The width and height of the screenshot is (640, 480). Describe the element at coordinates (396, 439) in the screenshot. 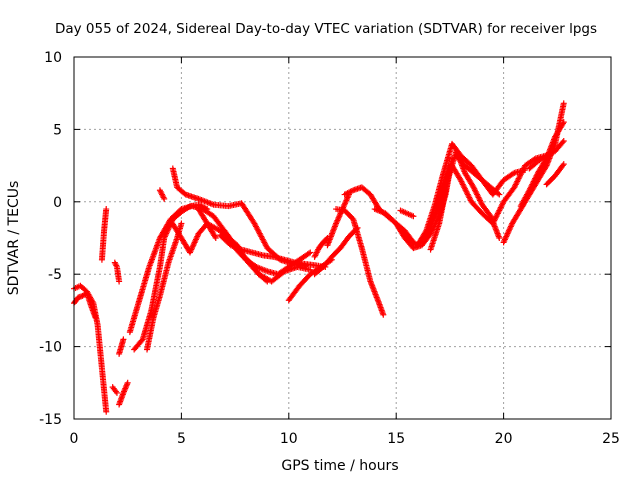

I see `x-tick-label: 15` at that location.